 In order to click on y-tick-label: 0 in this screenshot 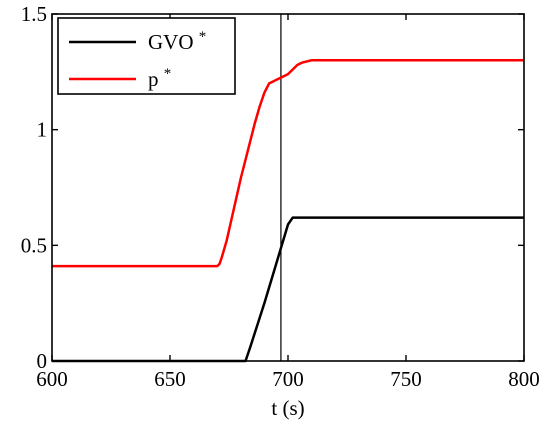, I will do `click(42, 361)`.